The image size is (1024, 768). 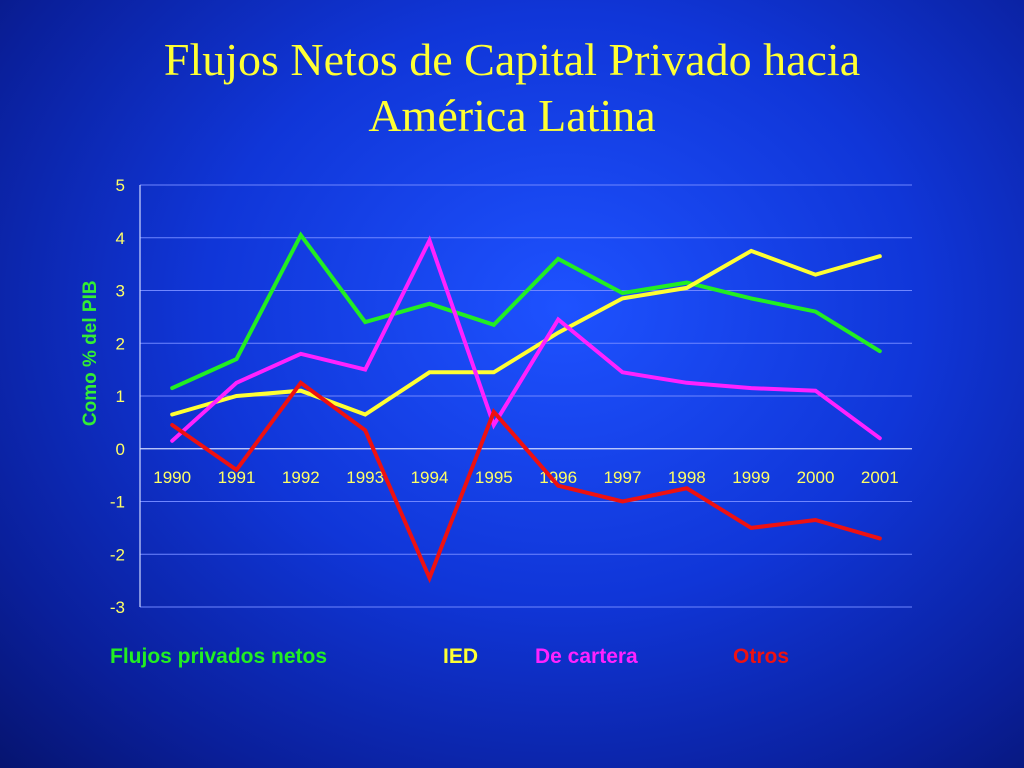 I want to click on y-tick-label: 5, so click(x=120, y=185).